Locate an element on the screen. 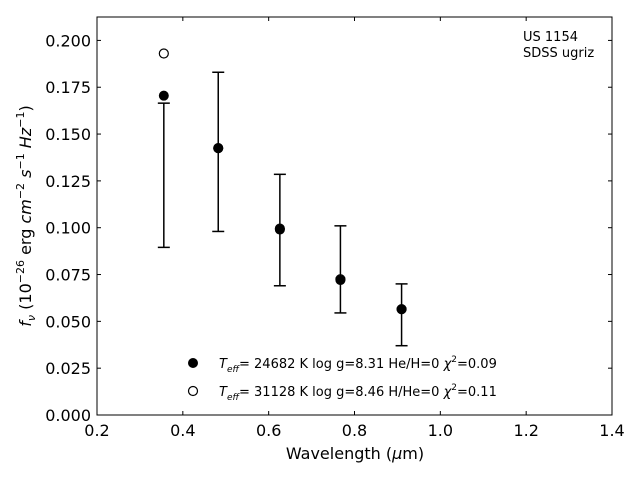 This screenshot has height=480, width=640. x-tick-label: 0.8 is located at coordinates (354, 430).